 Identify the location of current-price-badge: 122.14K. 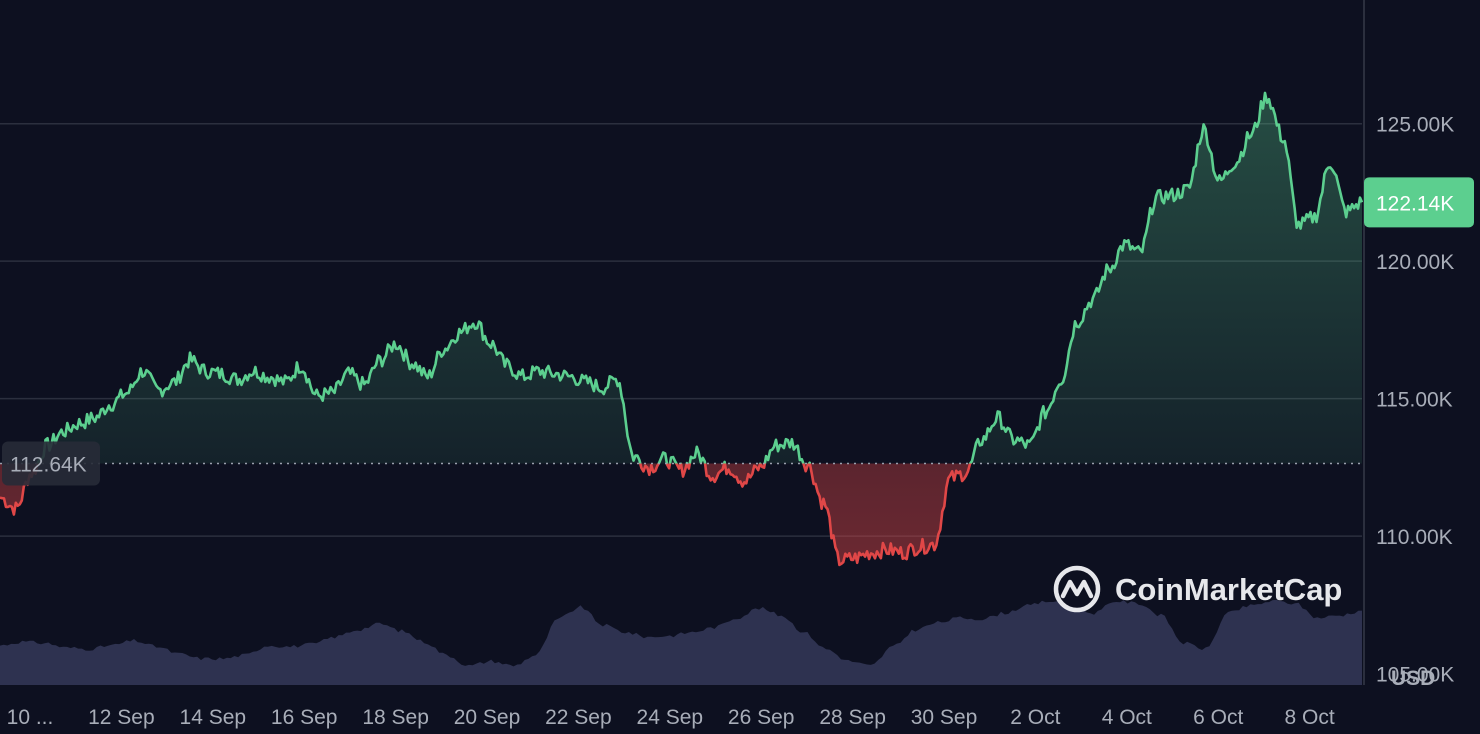
(1419, 202).